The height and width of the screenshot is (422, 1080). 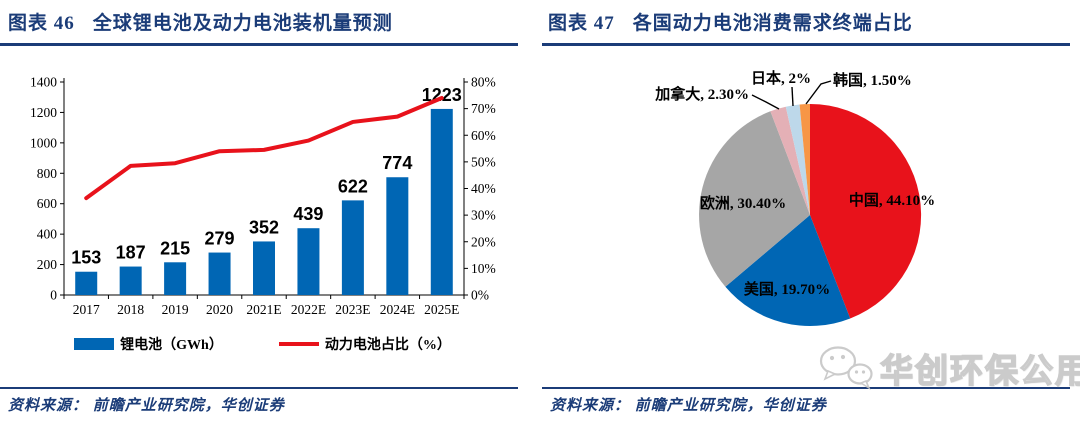 I want to click on right-axis-label: 20%, so click(x=483, y=241).